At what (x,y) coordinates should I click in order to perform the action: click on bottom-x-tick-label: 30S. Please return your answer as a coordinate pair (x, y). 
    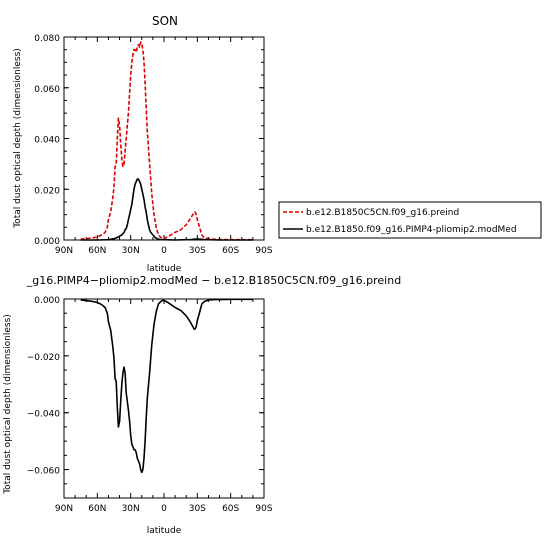
    Looking at the image, I should click on (197, 509).